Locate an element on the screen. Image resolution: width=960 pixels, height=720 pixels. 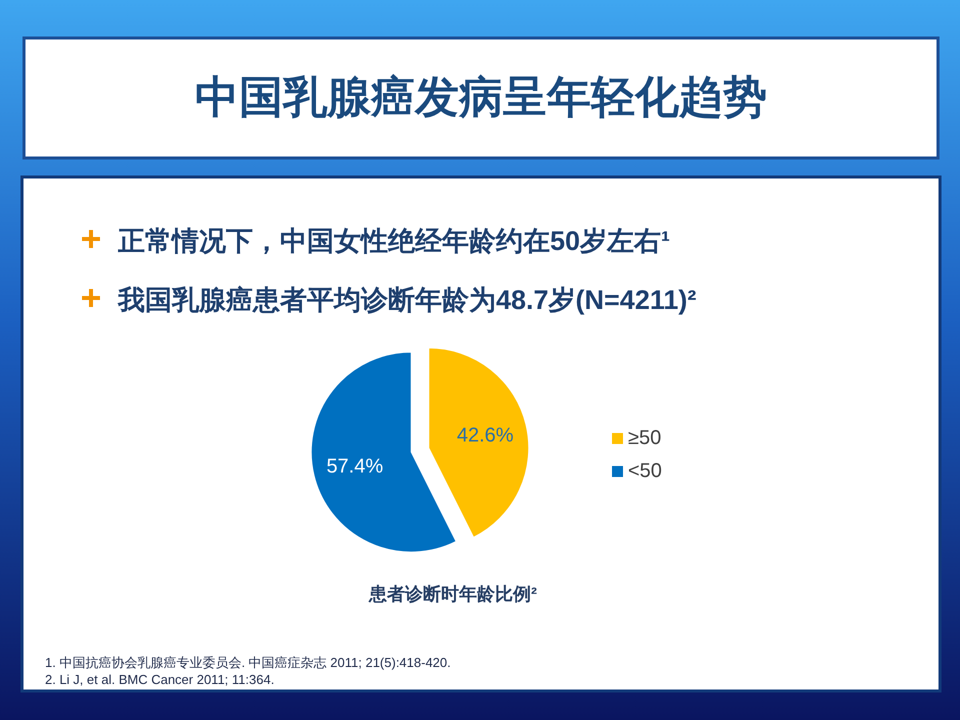
legend-label: <50 is located at coordinates (645, 471).